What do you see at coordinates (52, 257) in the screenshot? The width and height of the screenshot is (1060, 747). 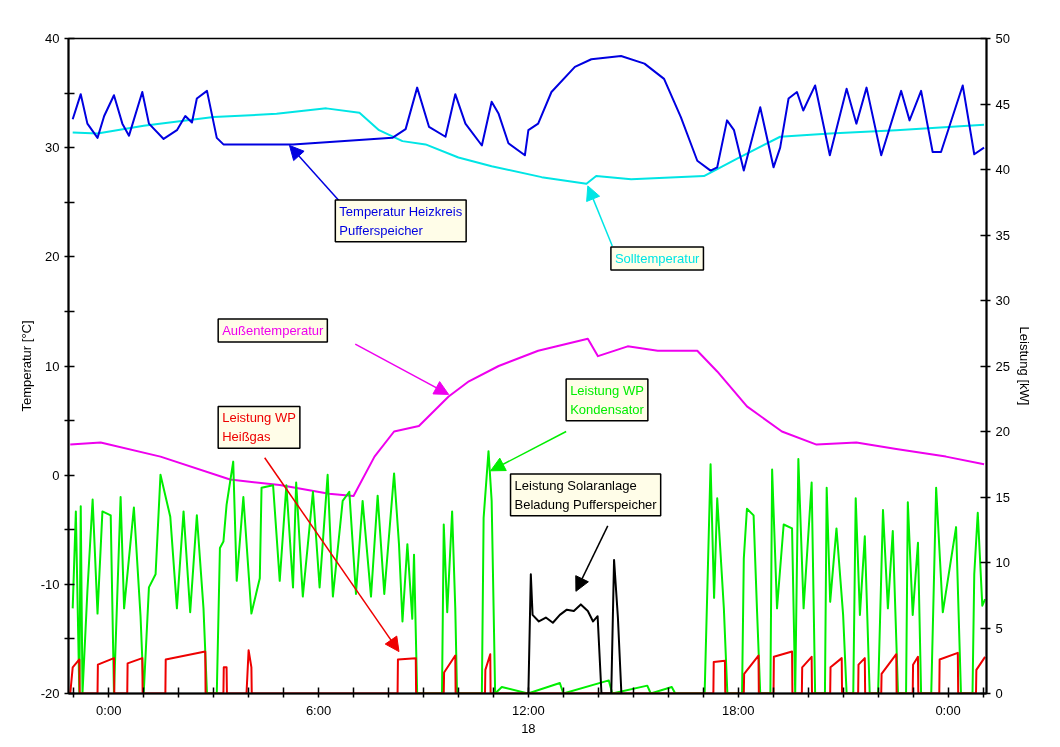 I see `y-tick-label: 20` at bounding box center [52, 257].